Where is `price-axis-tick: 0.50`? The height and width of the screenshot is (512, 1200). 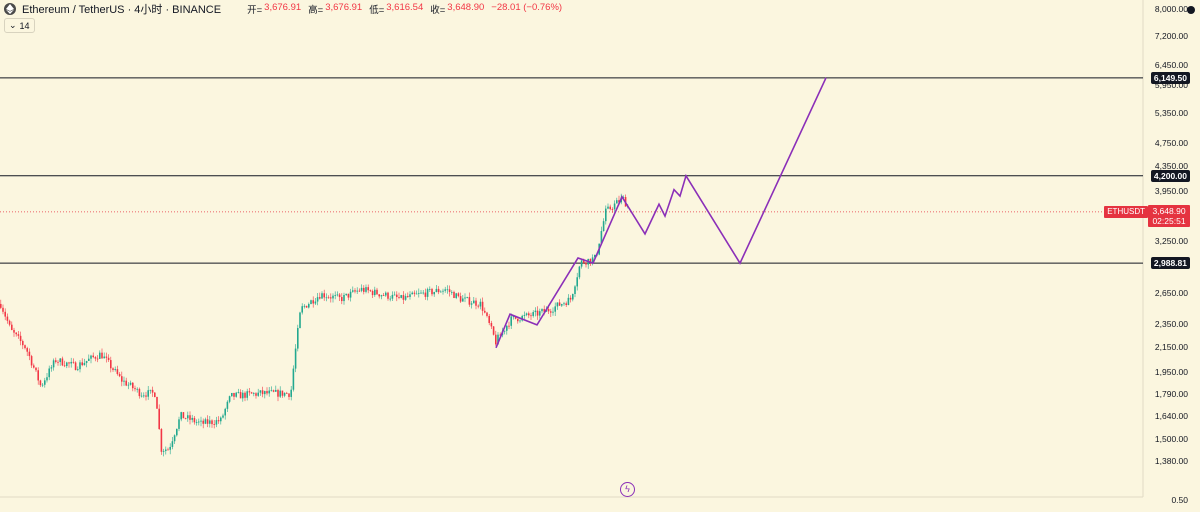 price-axis-tick: 0.50 is located at coordinates (1179, 500).